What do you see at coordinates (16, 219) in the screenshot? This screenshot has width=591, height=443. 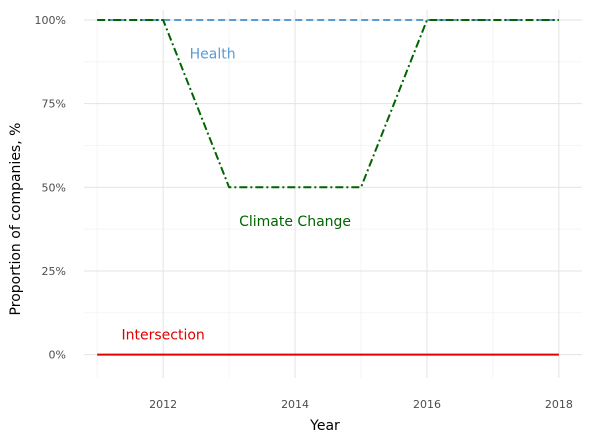 I see `y-axis-title: Proportion of companies, %` at bounding box center [16, 219].